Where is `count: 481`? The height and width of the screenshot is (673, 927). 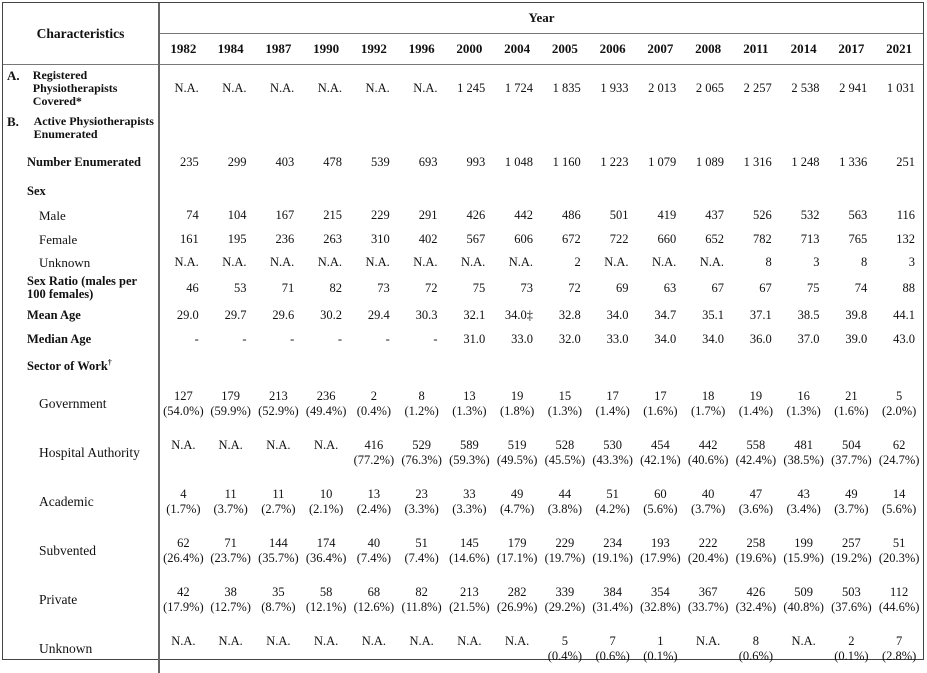 count: 481 is located at coordinates (803, 444).